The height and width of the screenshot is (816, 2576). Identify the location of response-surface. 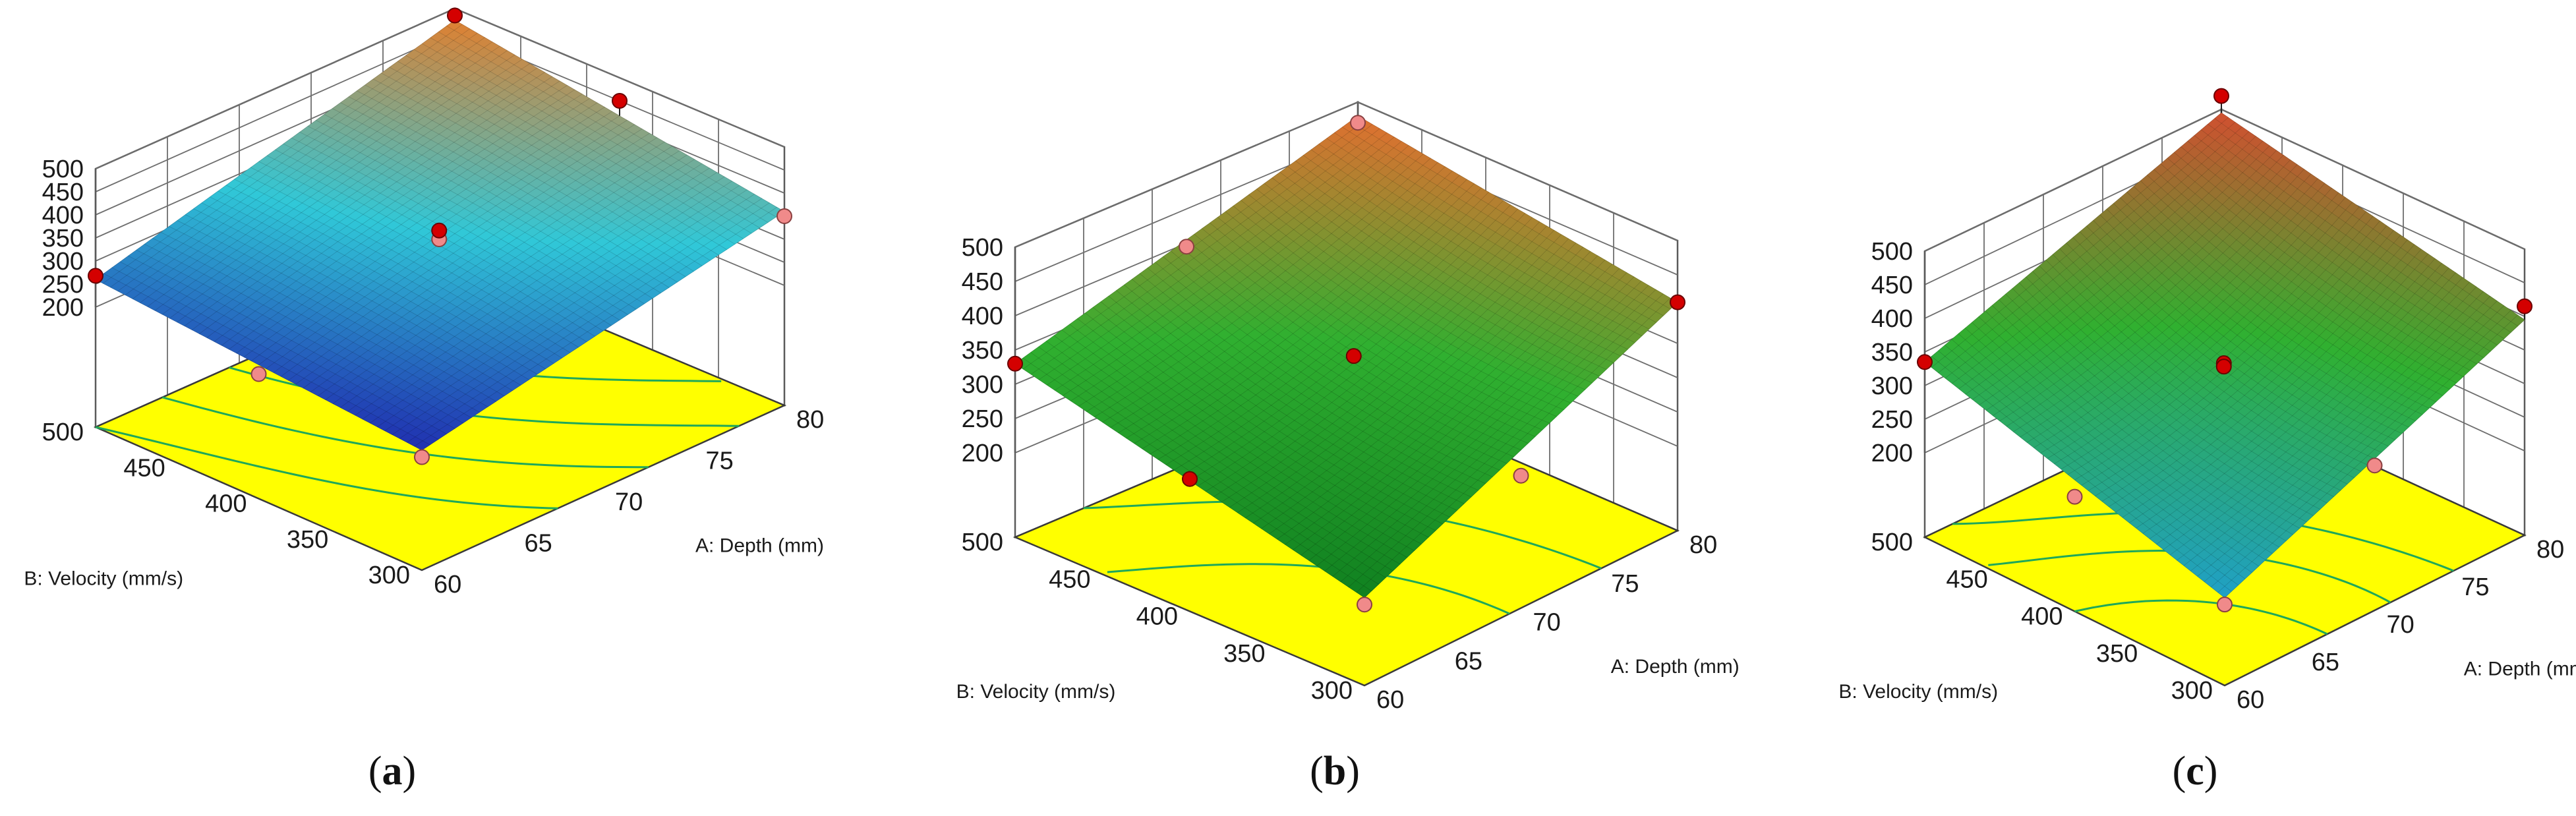
(440, 235).